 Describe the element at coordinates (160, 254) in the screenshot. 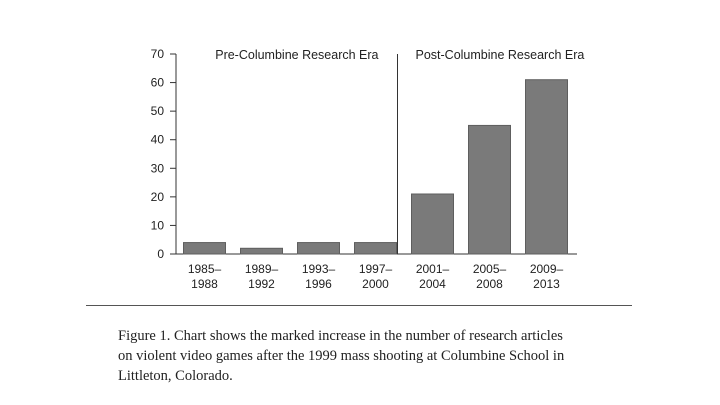

I see `y-tick-label: 0` at that location.